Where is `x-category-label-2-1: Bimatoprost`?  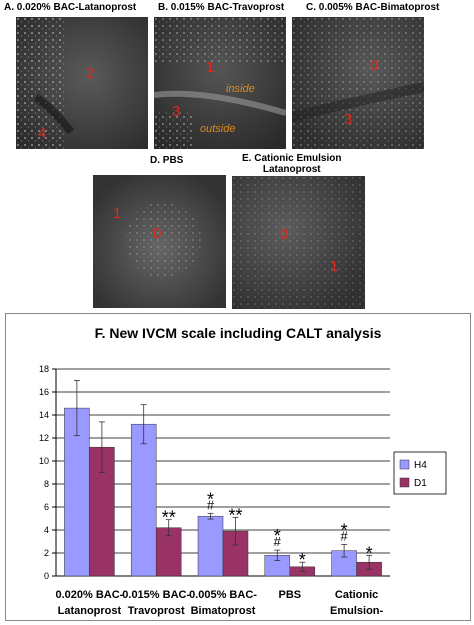
x-category-label-2-1: Bimatoprost is located at coordinates (223, 611).